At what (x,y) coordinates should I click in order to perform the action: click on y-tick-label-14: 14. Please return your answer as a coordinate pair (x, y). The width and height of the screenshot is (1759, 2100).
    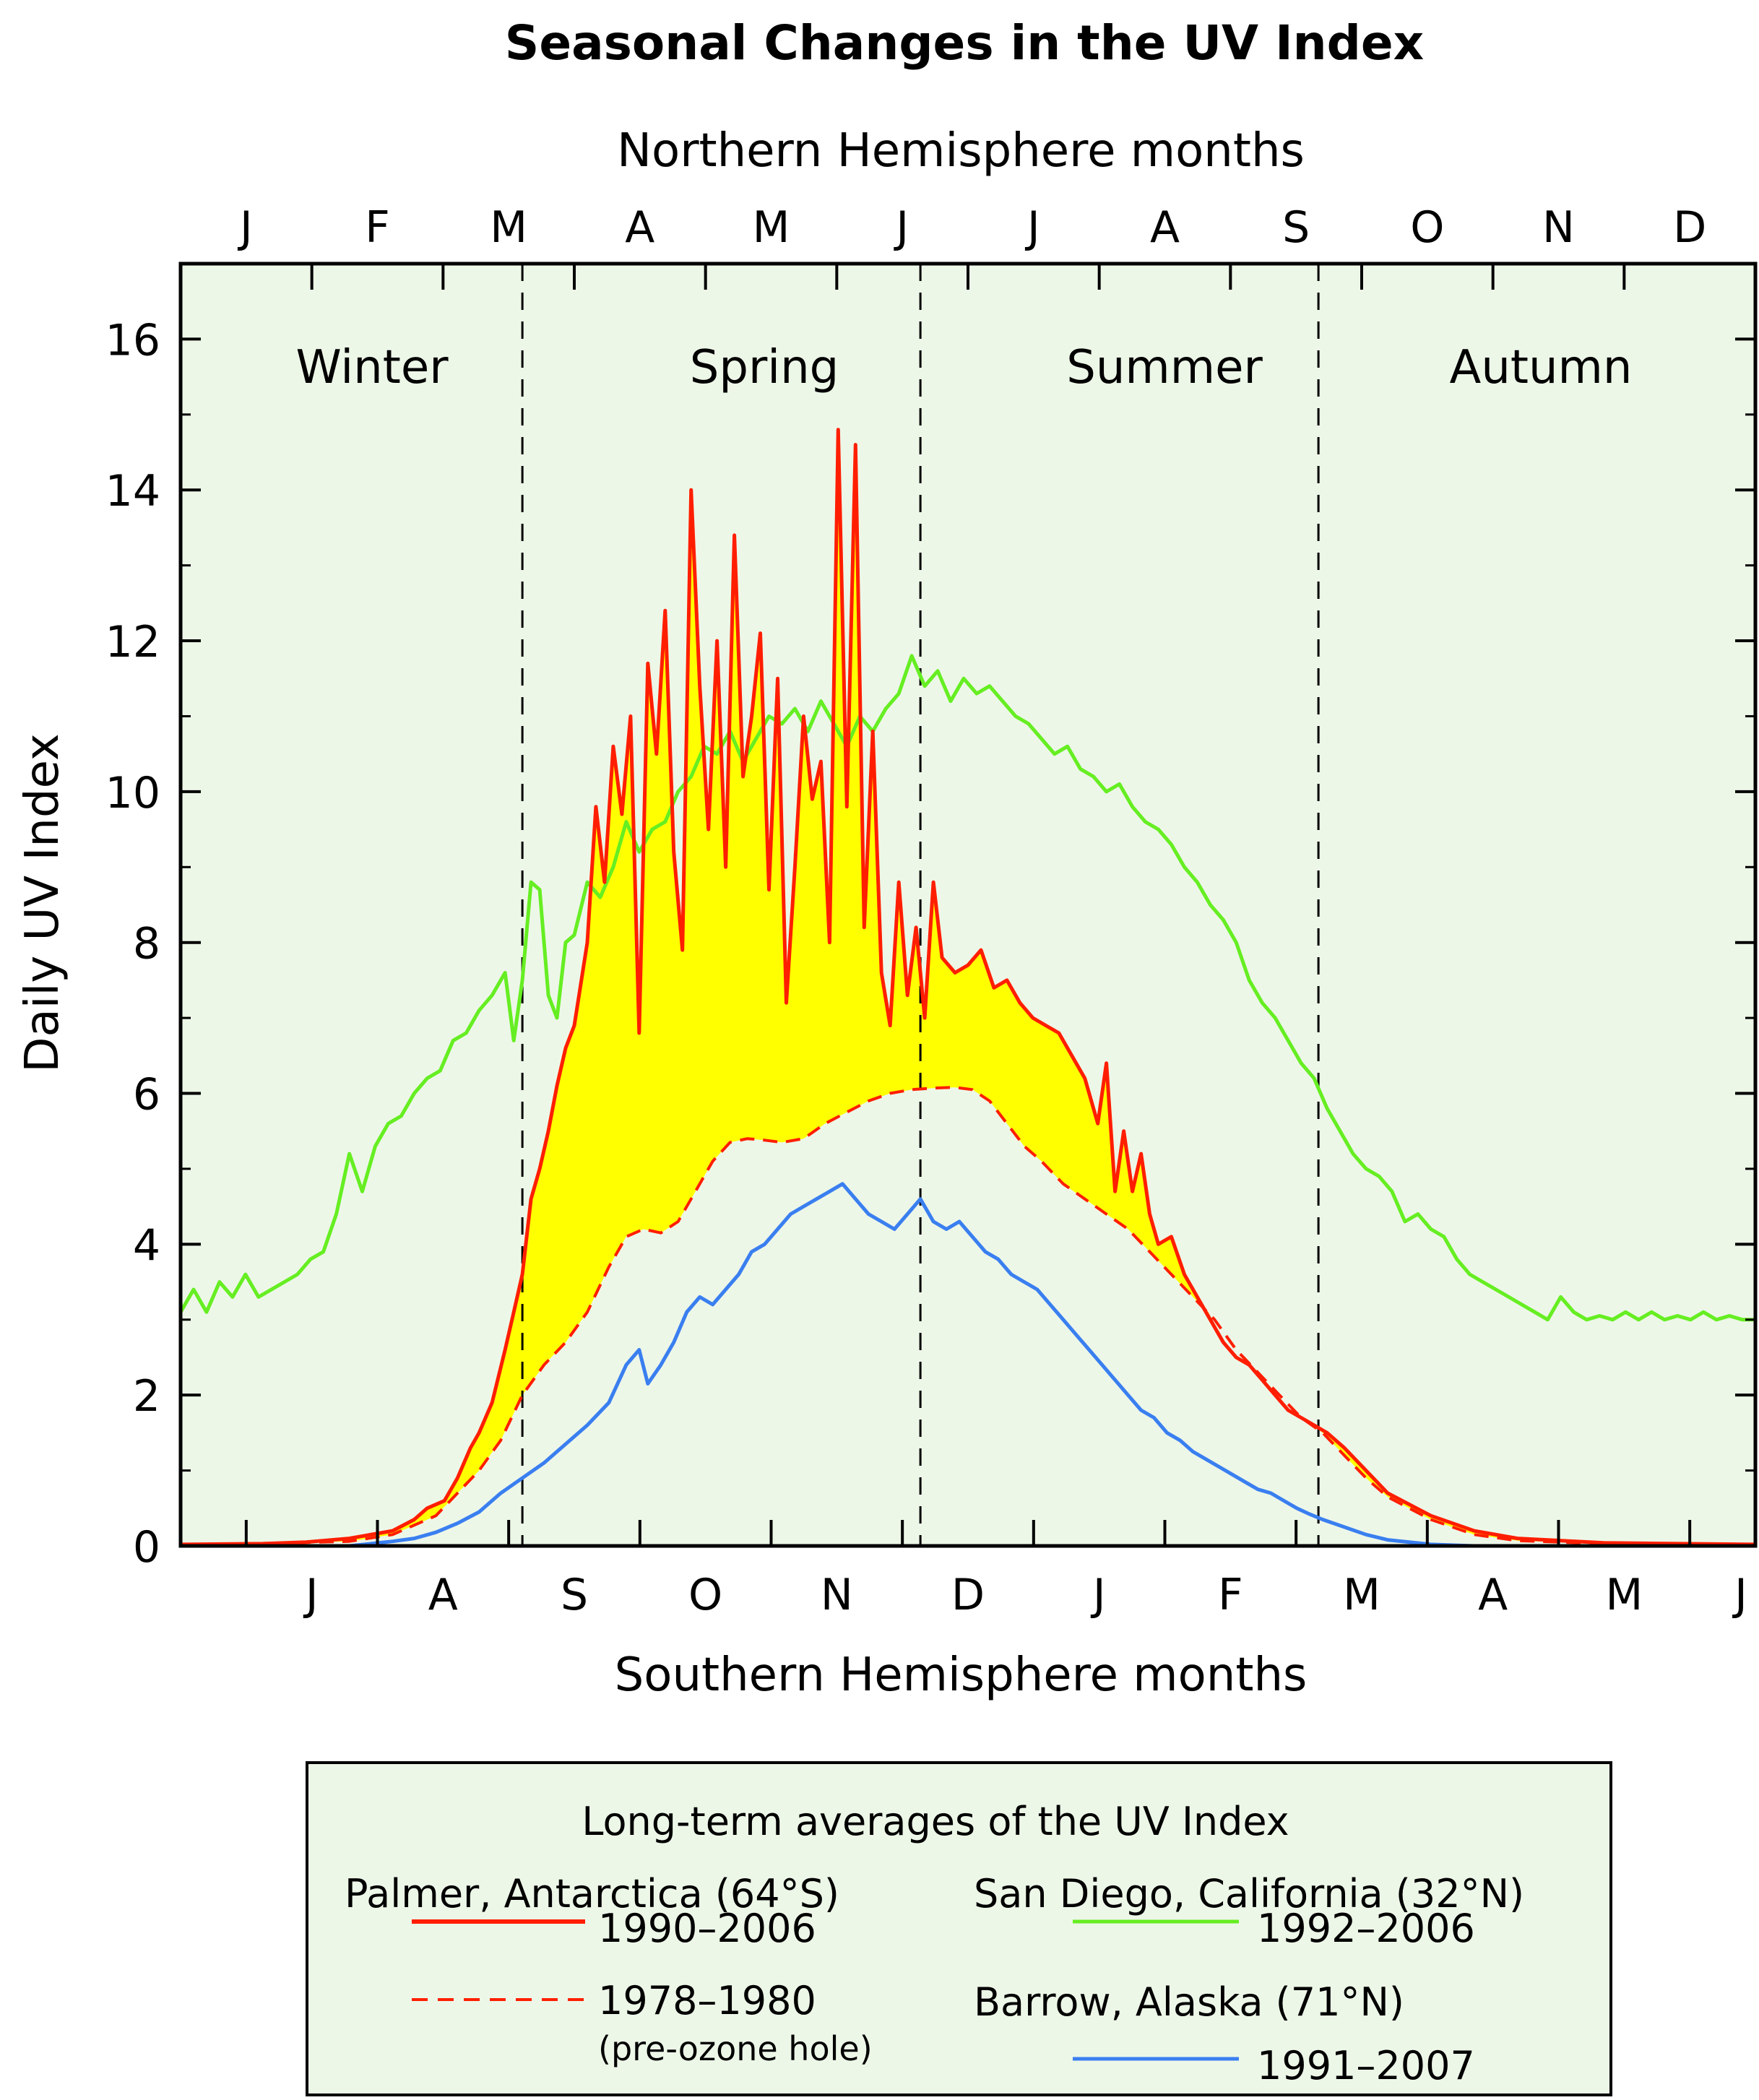
    Looking at the image, I should click on (132, 492).